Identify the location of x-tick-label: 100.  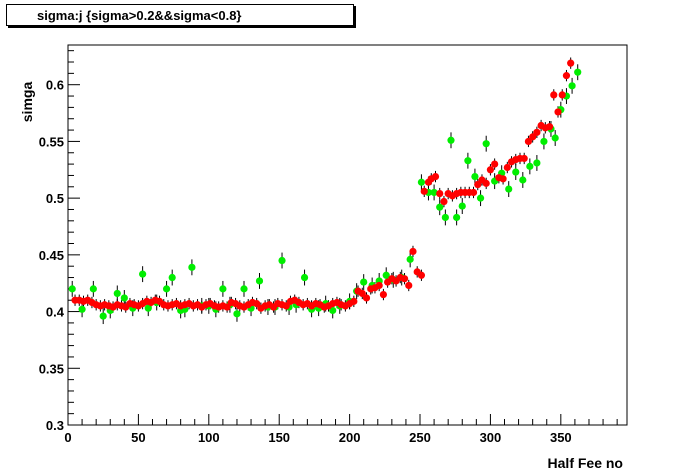
(209, 437).